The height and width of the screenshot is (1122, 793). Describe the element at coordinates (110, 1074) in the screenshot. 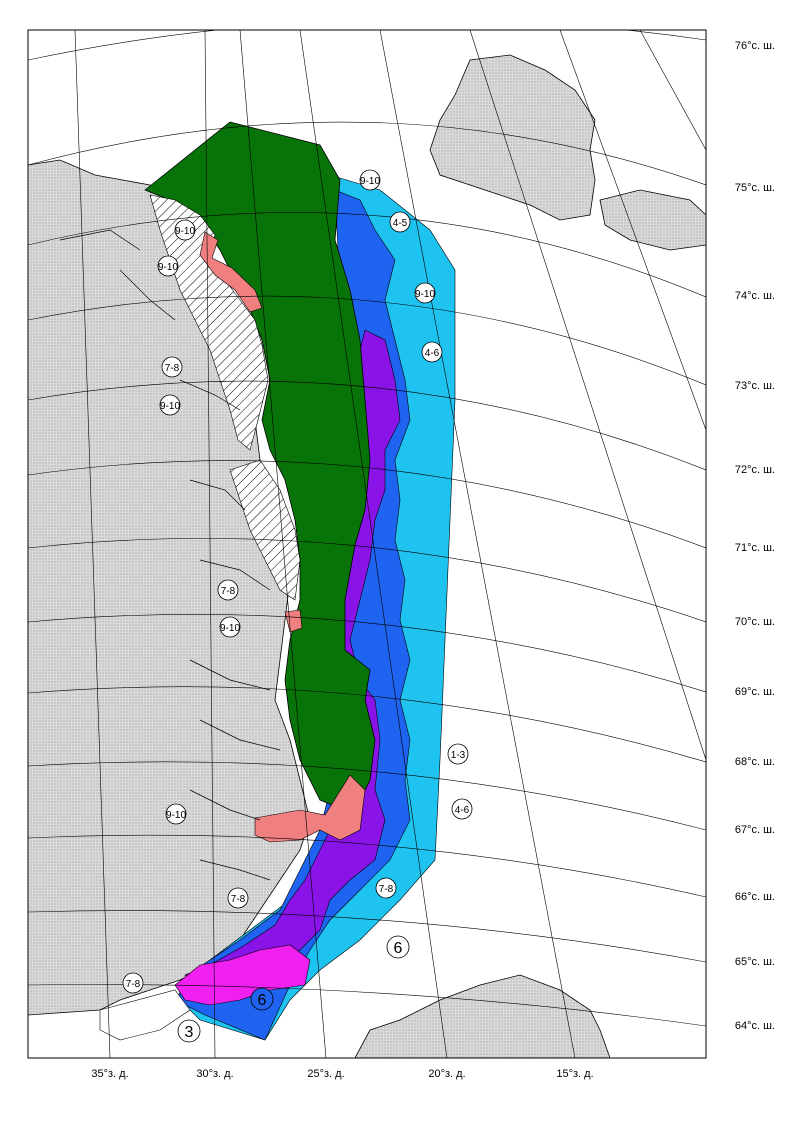

I see `longitude-label: 35°з. д.` at that location.